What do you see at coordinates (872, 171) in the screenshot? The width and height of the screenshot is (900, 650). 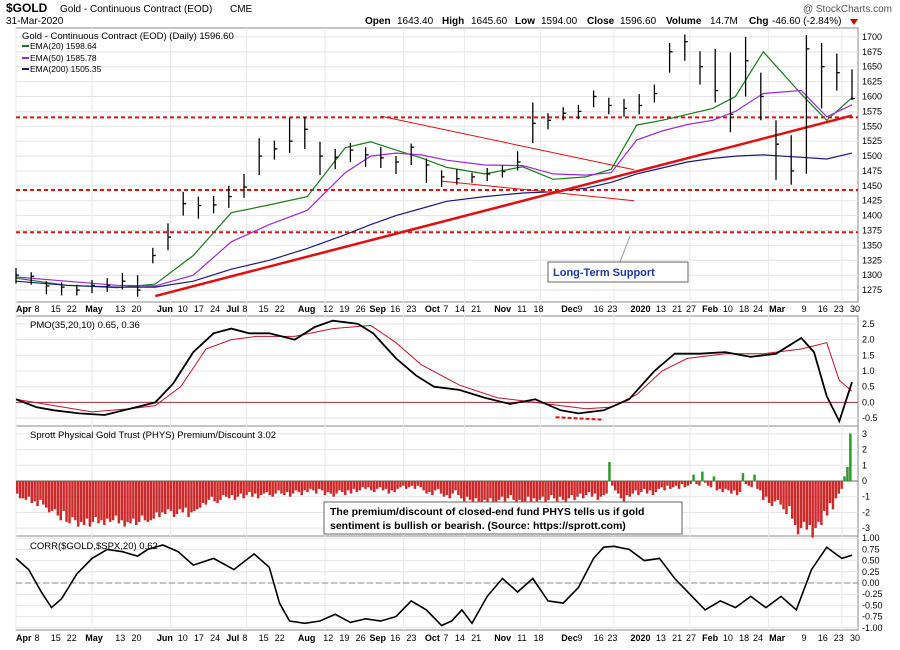 I see `y-tick-label: 1475` at bounding box center [872, 171].